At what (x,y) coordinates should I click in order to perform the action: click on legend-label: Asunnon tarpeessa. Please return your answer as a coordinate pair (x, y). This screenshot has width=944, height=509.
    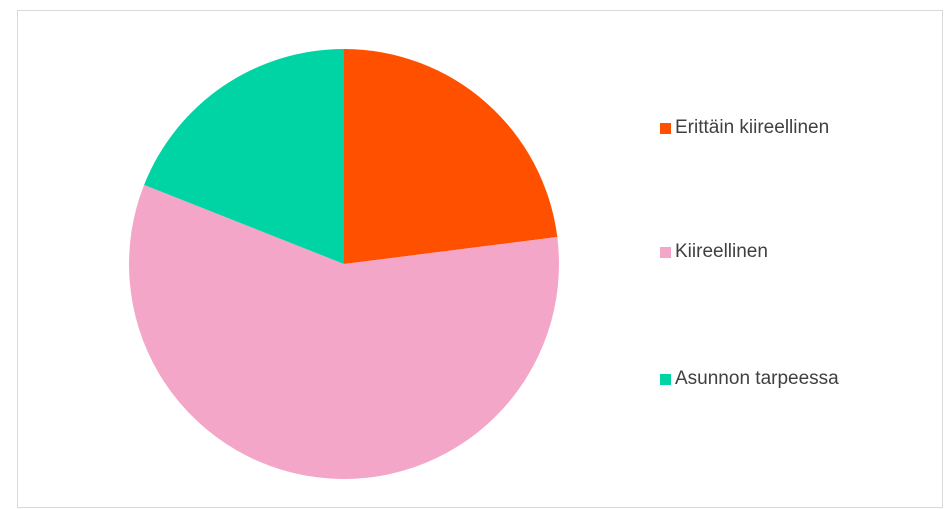
    Looking at the image, I should click on (757, 378).